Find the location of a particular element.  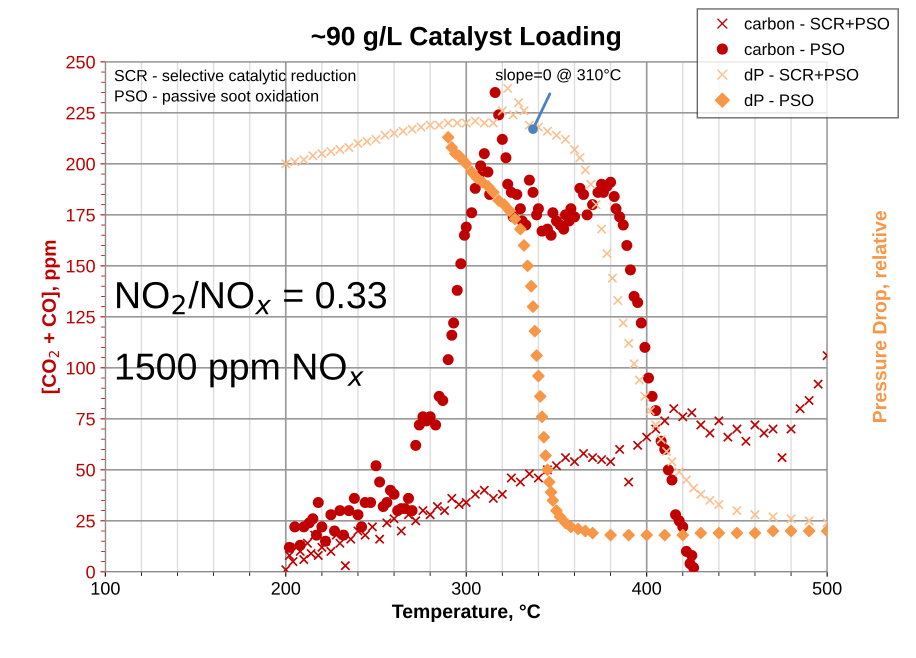

y-tick-label: 225 is located at coordinates (80, 113).